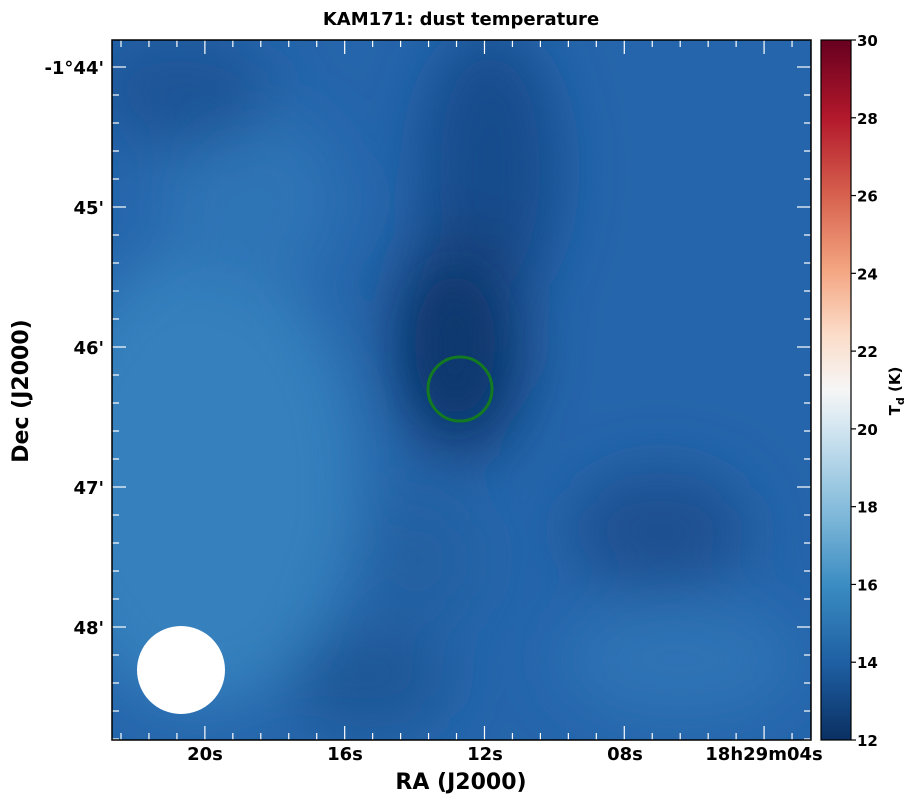 The image size is (914, 803). I want to click on colorbar-tick-label: 14, so click(867, 663).